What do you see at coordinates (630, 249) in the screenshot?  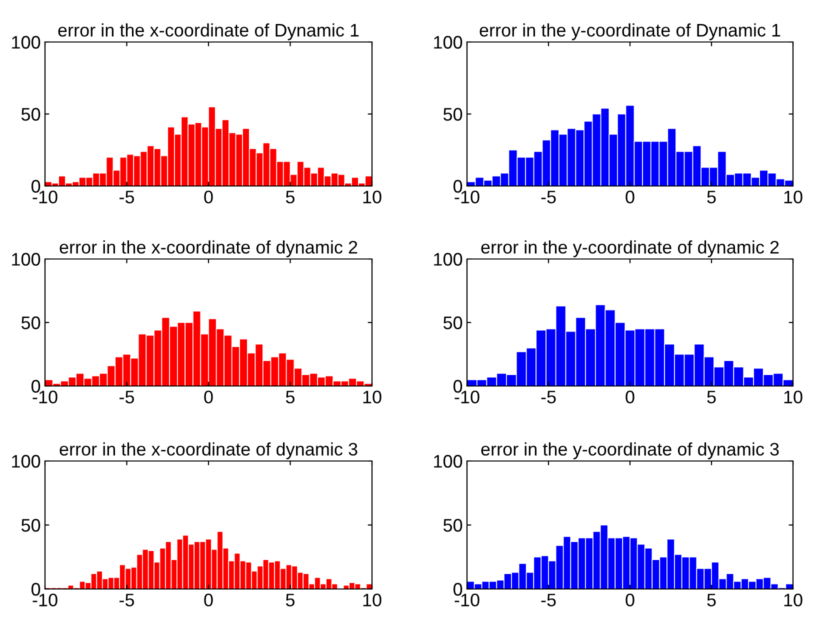 I see `chart-title: error in the y-coordinate of dynamic 2` at bounding box center [630, 249].